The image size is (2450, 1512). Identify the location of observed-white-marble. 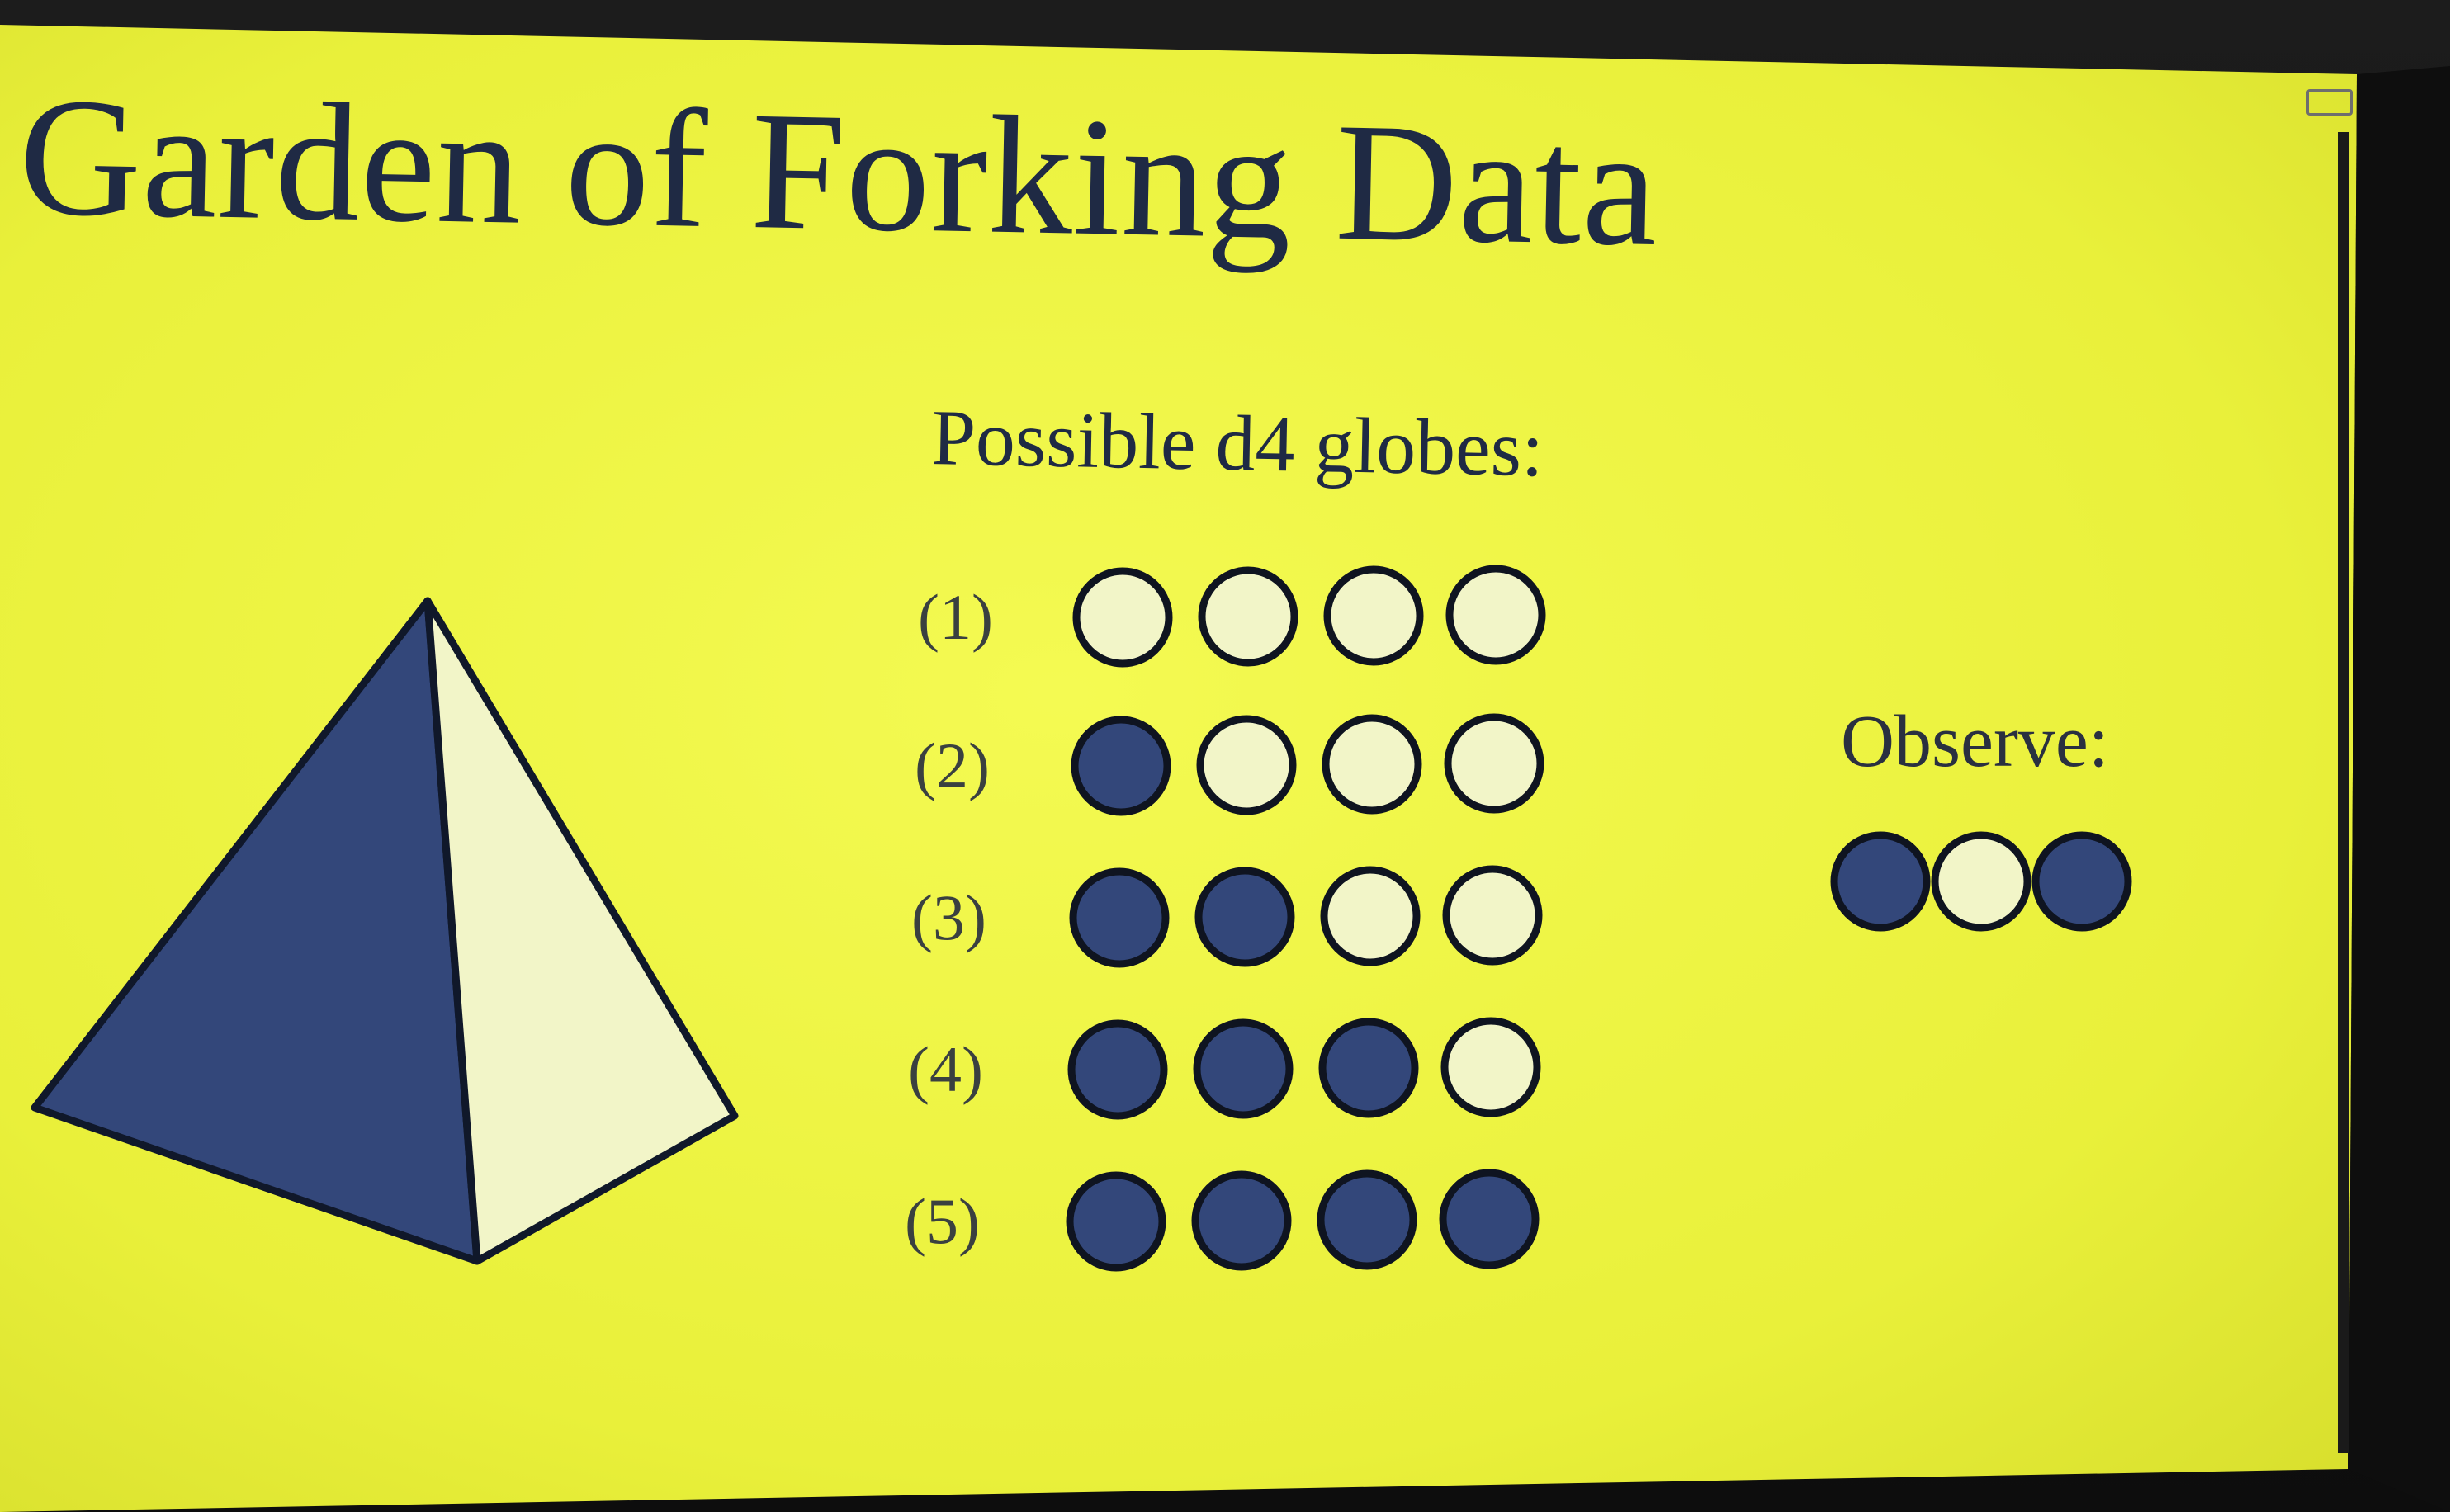
(1981, 882).